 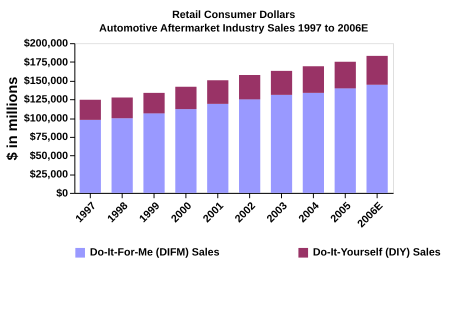 I want to click on legend-label: Do-It-Yourself (DIY) Sales, so click(x=376, y=252).